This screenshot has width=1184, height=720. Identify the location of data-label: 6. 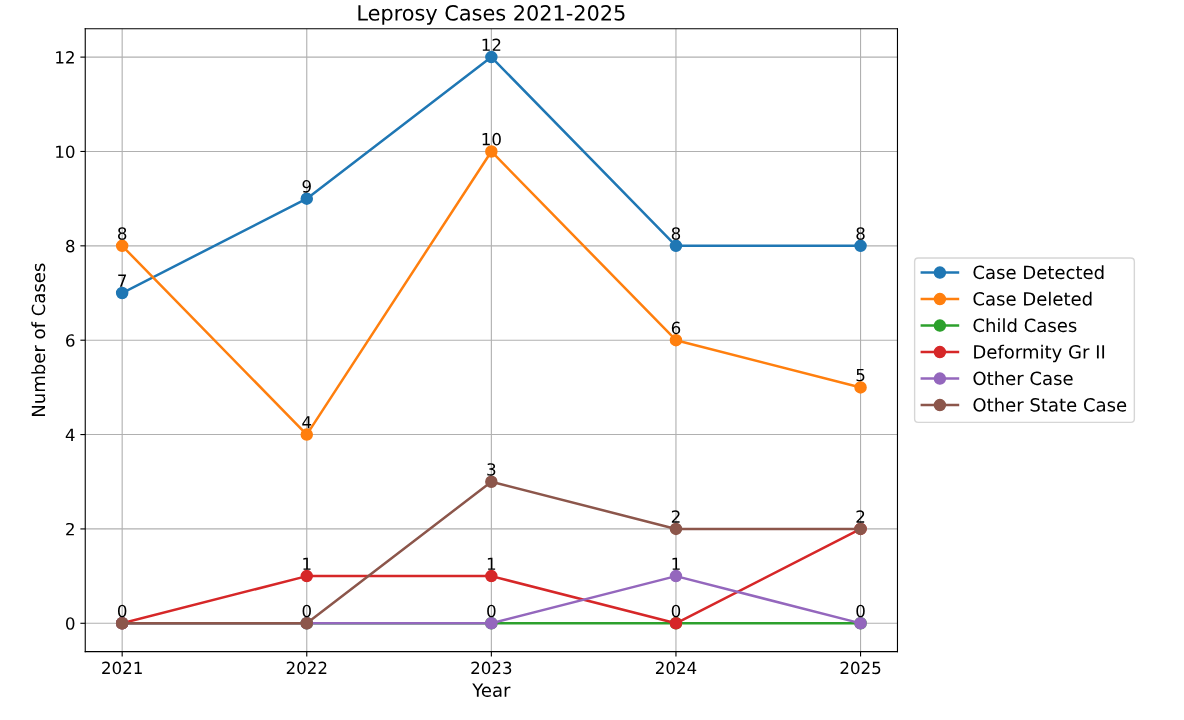
(676, 328).